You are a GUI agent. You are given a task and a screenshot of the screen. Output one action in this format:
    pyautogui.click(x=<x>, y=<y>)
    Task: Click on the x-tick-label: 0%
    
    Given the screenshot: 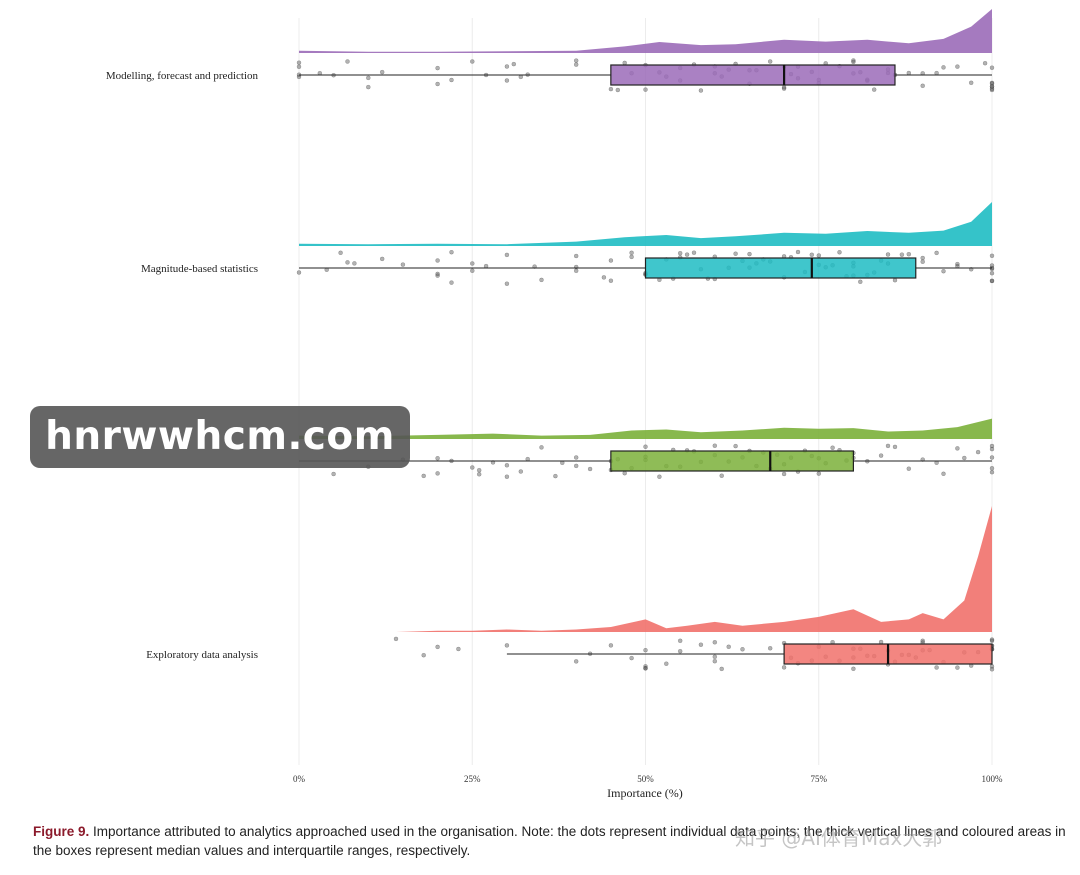 What is the action you would take?
    pyautogui.click(x=299, y=779)
    